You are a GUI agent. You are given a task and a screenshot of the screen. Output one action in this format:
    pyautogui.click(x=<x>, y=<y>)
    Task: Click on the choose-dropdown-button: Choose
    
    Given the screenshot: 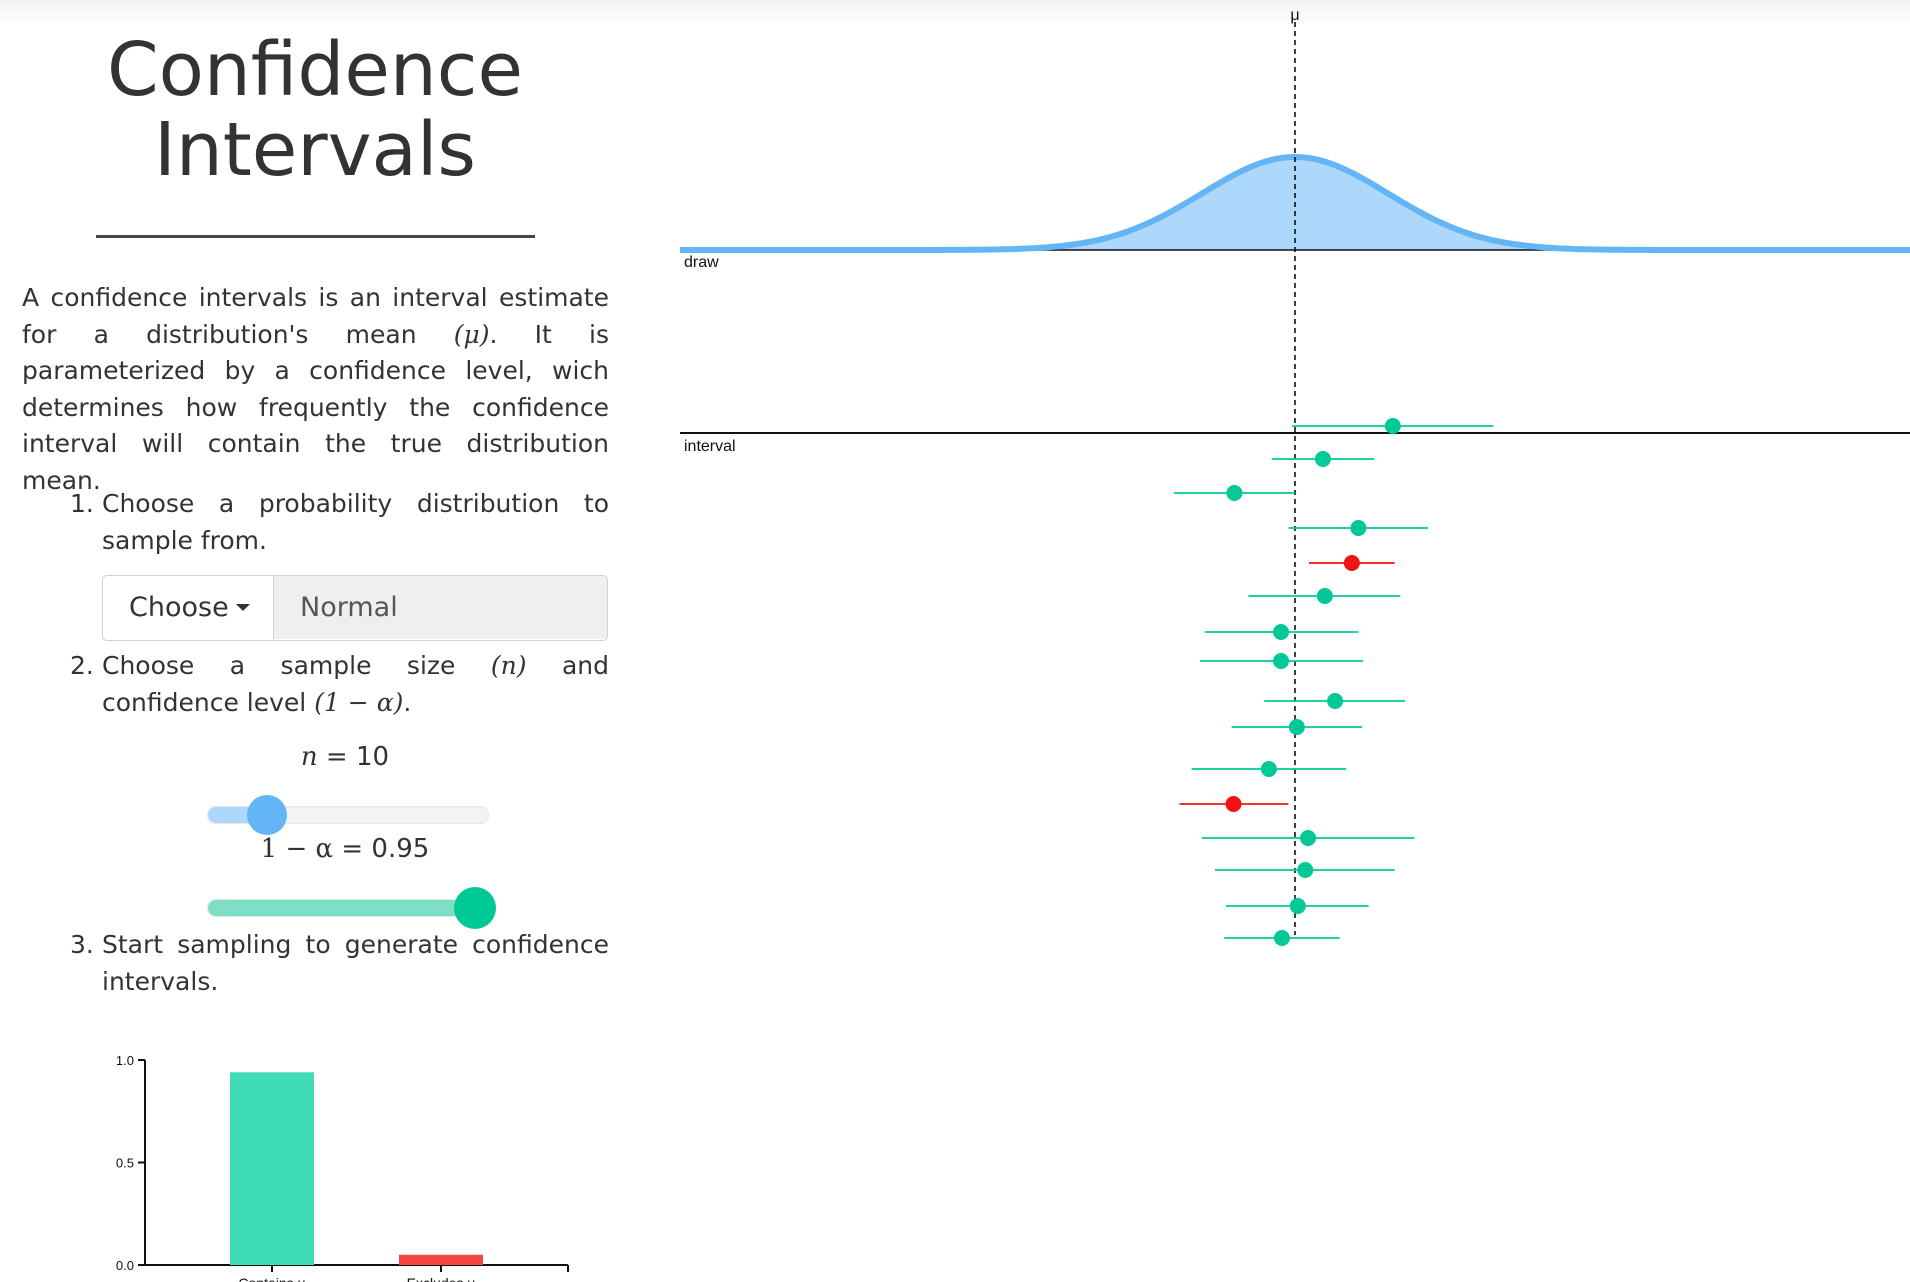 What is the action you would take?
    pyautogui.click(x=188, y=607)
    